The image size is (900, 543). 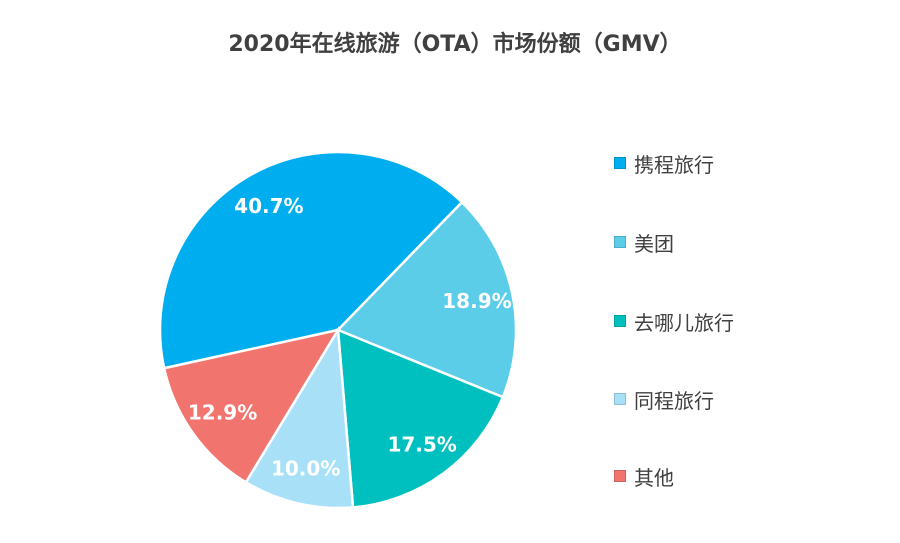 What do you see at coordinates (674, 400) in the screenshot?
I see `legend-label: 同程旅行` at bounding box center [674, 400].